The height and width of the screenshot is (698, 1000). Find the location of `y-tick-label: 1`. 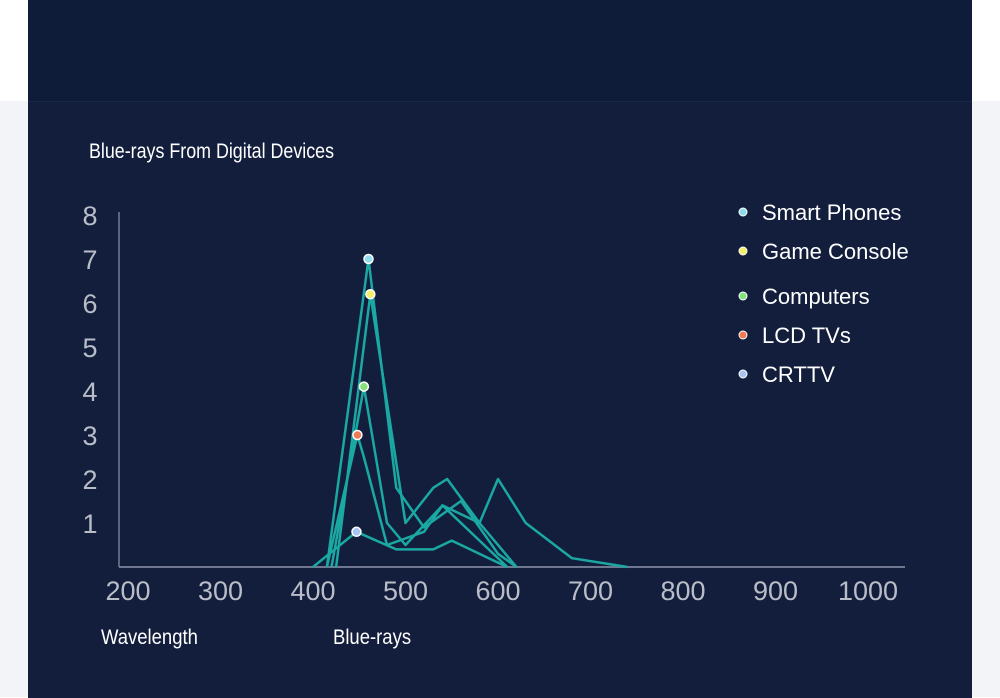

y-tick-label: 1 is located at coordinates (89, 524).